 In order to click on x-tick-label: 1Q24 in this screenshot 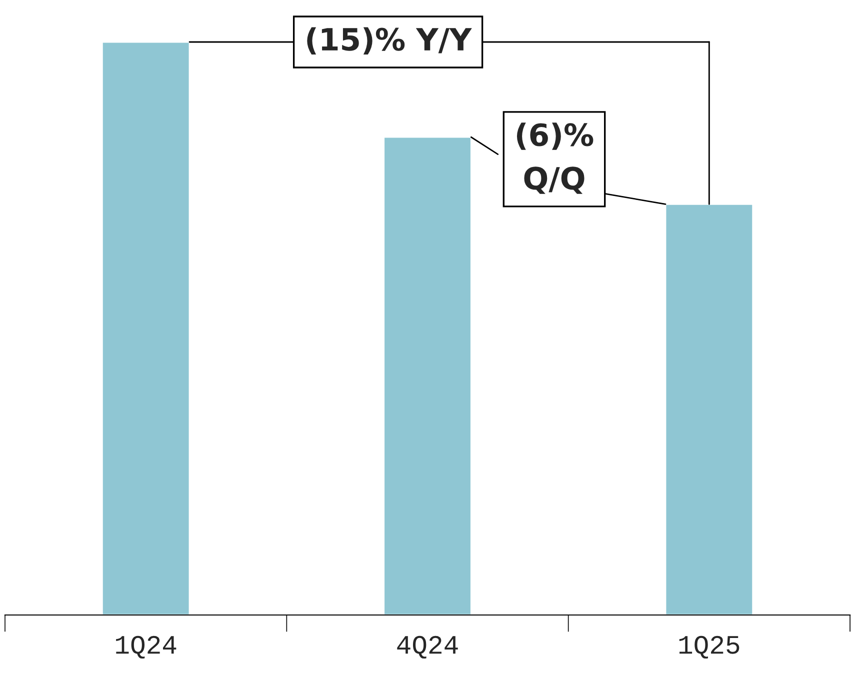, I will do `click(146, 647)`.